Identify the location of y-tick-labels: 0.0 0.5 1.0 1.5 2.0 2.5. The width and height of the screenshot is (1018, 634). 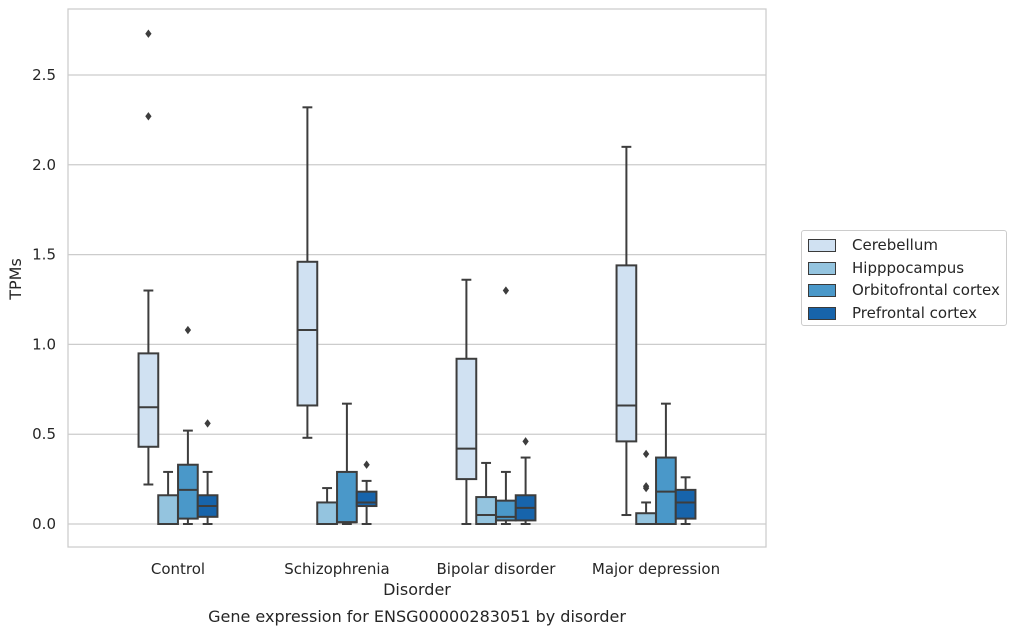
(44, 299).